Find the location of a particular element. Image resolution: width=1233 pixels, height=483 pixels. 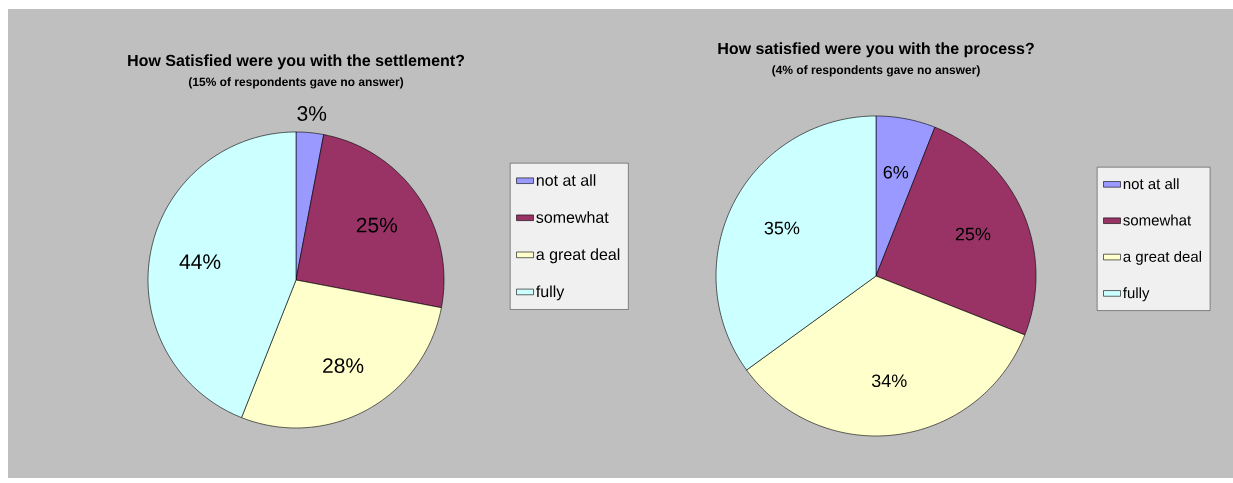

data-label: 3% is located at coordinates (312, 113).